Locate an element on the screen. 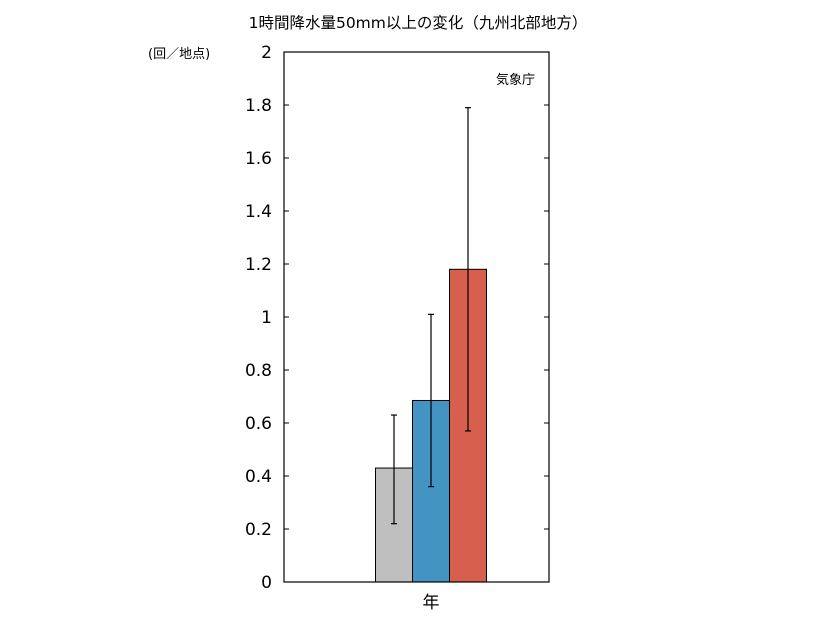 This screenshot has width=833, height=625. error-bars is located at coordinates (431, 316).